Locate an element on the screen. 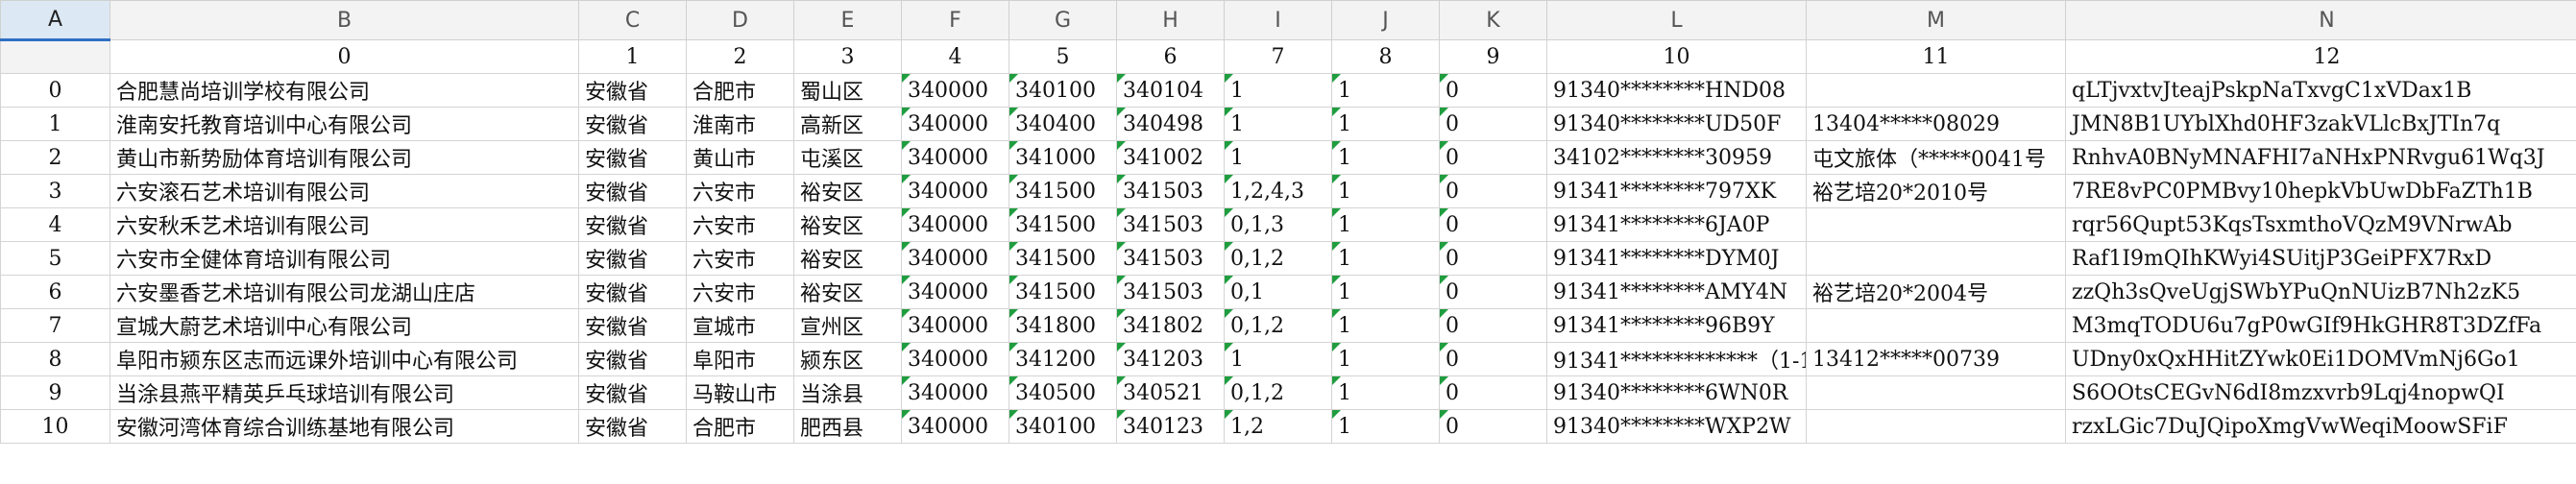  table-cell: M3mqTODU6u7gP0wGIf9HkGHR8T3DZfFa is located at coordinates (2321, 326).